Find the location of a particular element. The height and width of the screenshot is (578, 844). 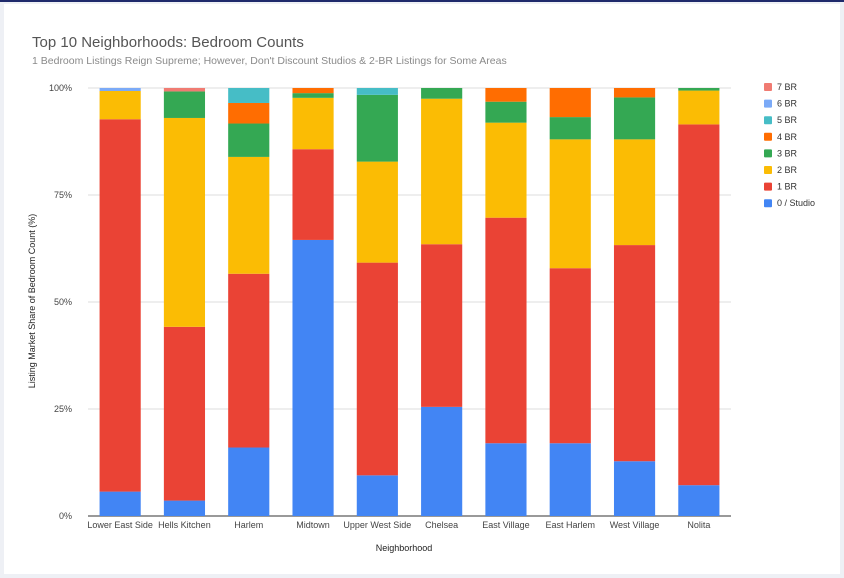

x-tick-label: Nolita is located at coordinates (698, 525).